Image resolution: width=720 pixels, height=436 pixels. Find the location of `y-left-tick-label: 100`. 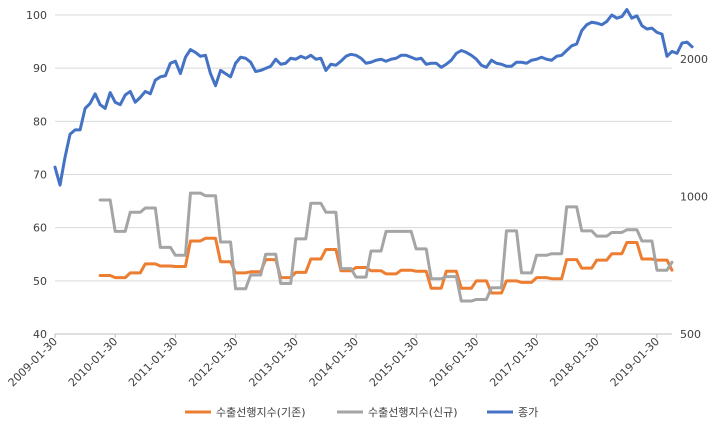

y-left-tick-label: 100 is located at coordinates (36, 15).